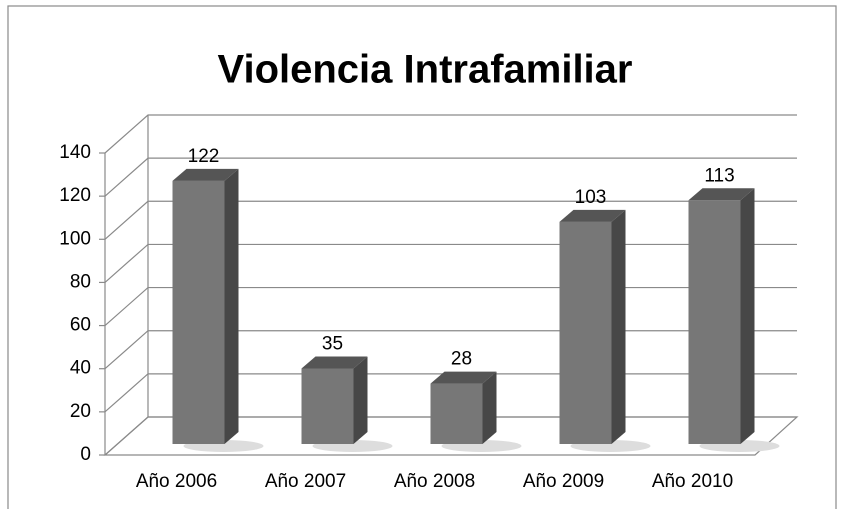  Describe the element at coordinates (332, 344) in the screenshot. I see `value-label: 35` at that location.